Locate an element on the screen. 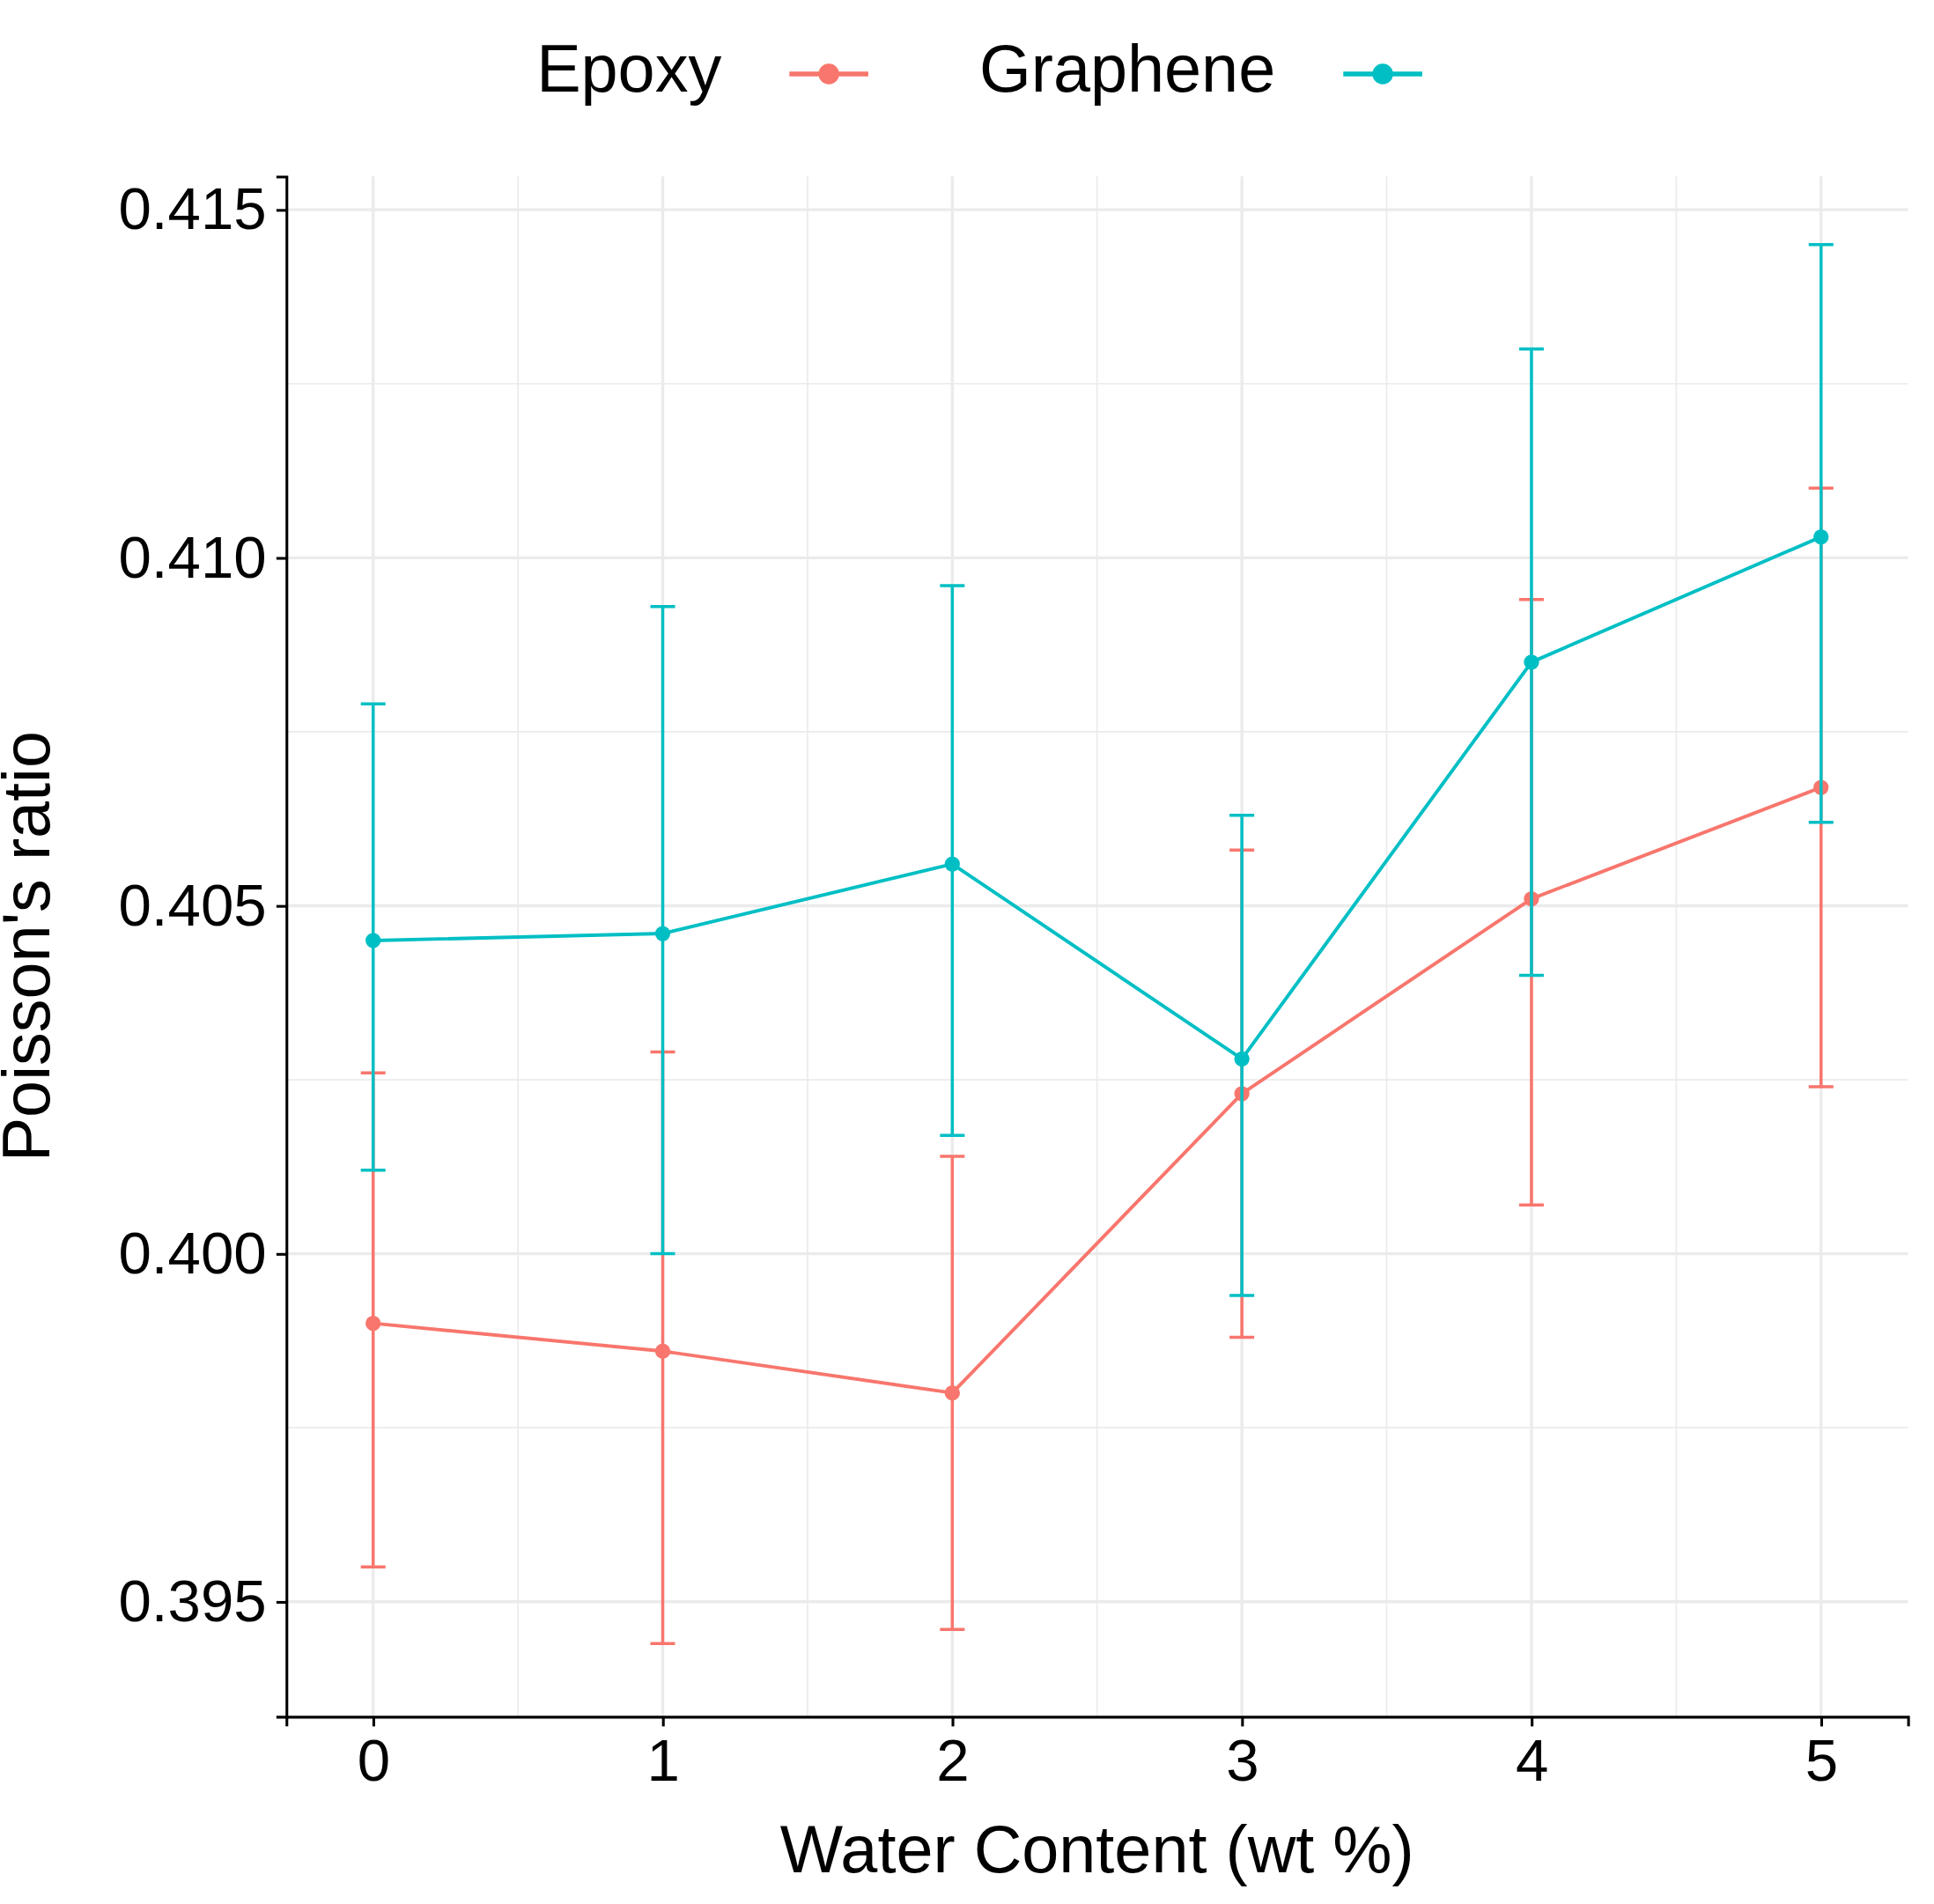 The height and width of the screenshot is (1904, 1934). x-tick-label: 5 is located at coordinates (1822, 1760).